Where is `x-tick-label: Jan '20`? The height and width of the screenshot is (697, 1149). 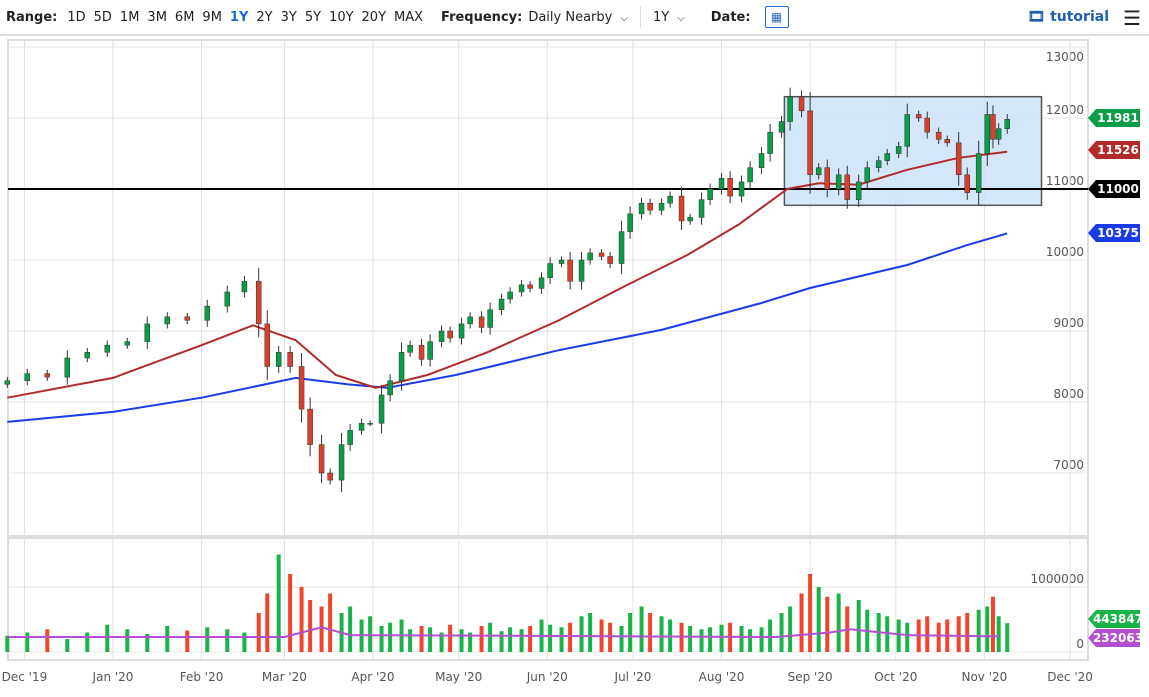
x-tick-label: Jan '20 is located at coordinates (113, 677).